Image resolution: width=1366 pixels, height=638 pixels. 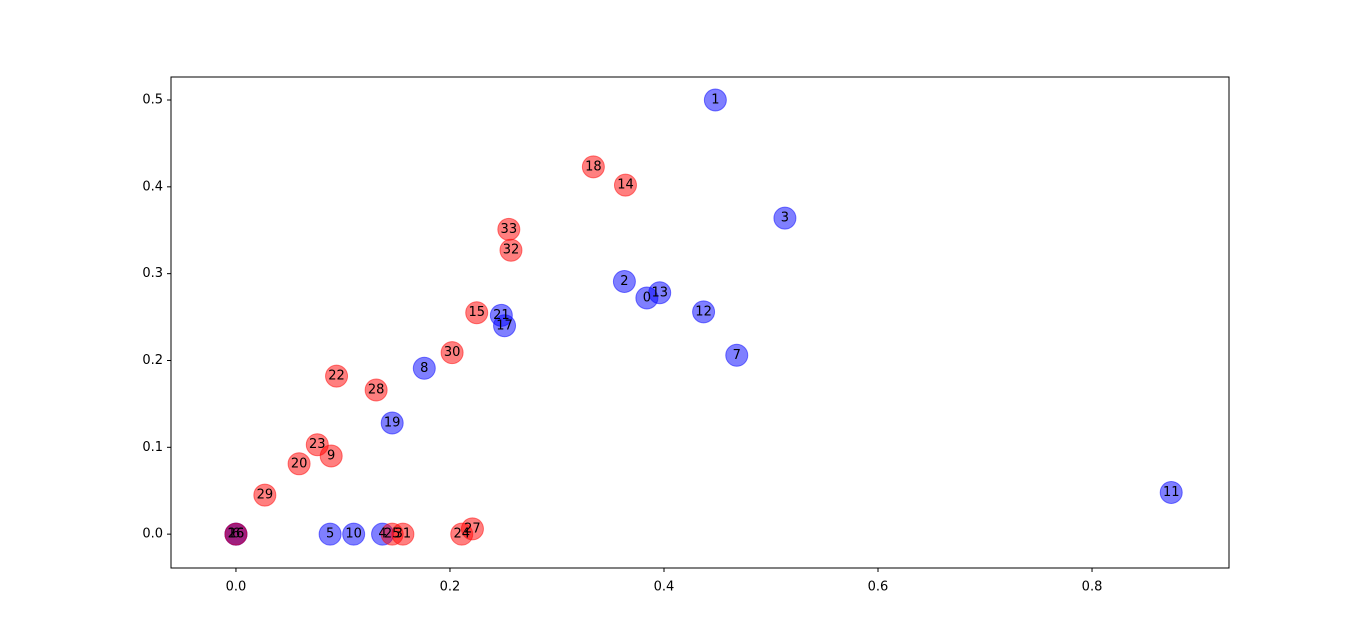 I want to click on point-label: 26, so click(x=236, y=534).